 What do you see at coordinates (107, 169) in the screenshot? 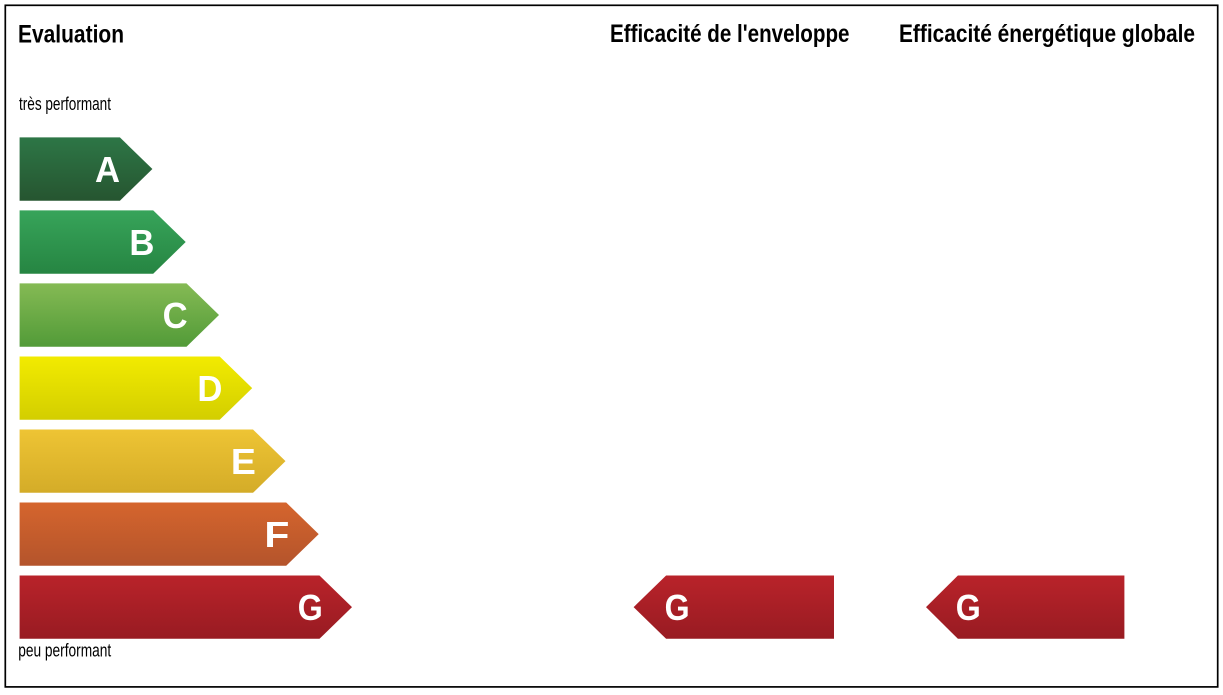
I see `svg-text: A` at bounding box center [107, 169].